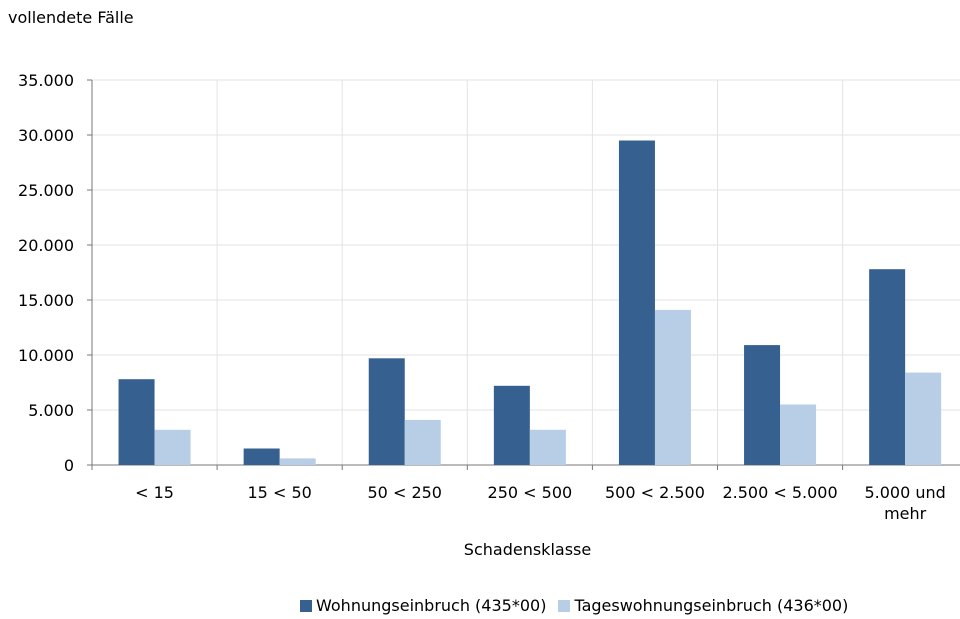 Image resolution: width=960 pixels, height=619 pixels. Describe the element at coordinates (69, 465) in the screenshot. I see `y-tick-label: 0` at that location.